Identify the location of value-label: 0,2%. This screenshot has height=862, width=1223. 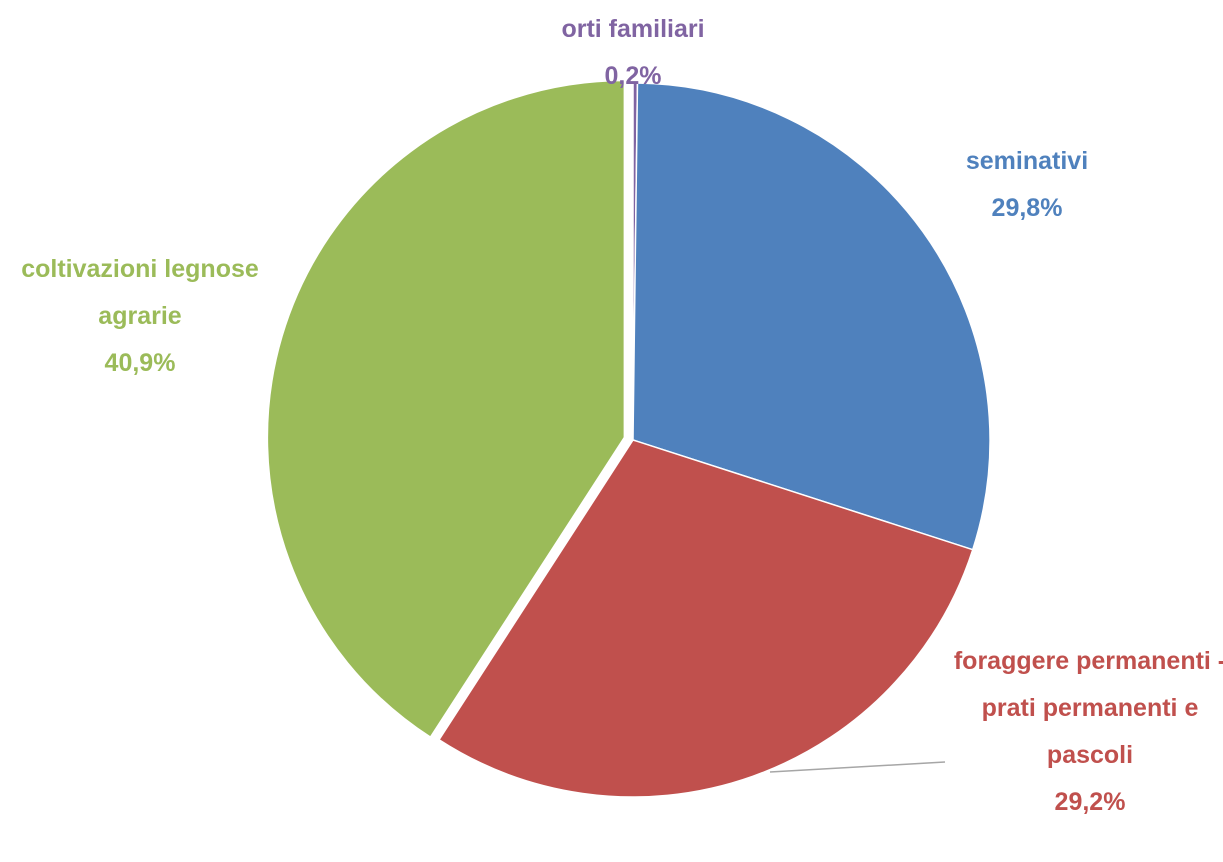
(633, 76).